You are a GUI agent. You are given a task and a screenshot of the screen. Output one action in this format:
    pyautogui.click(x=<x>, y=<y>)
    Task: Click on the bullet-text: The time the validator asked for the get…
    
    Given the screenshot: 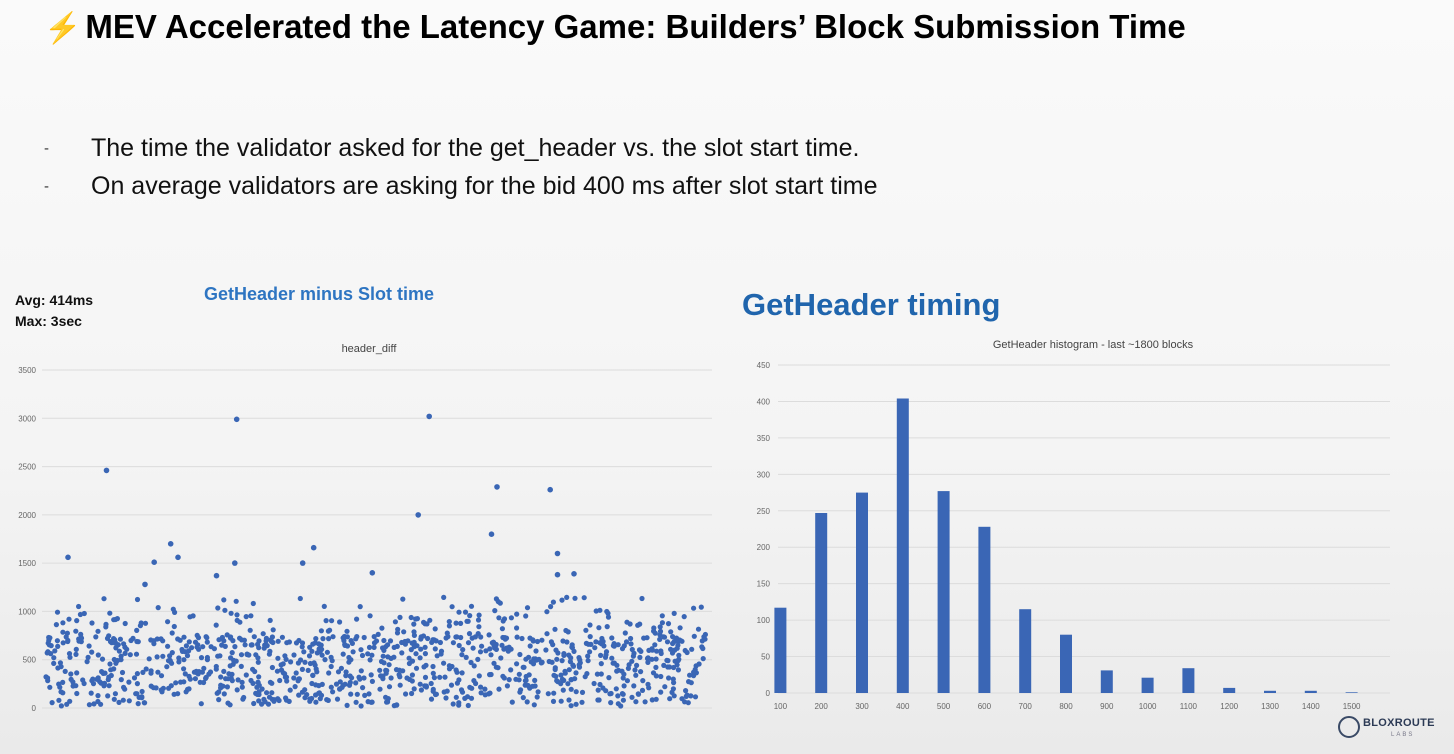 What is the action you would take?
    pyautogui.click(x=475, y=148)
    